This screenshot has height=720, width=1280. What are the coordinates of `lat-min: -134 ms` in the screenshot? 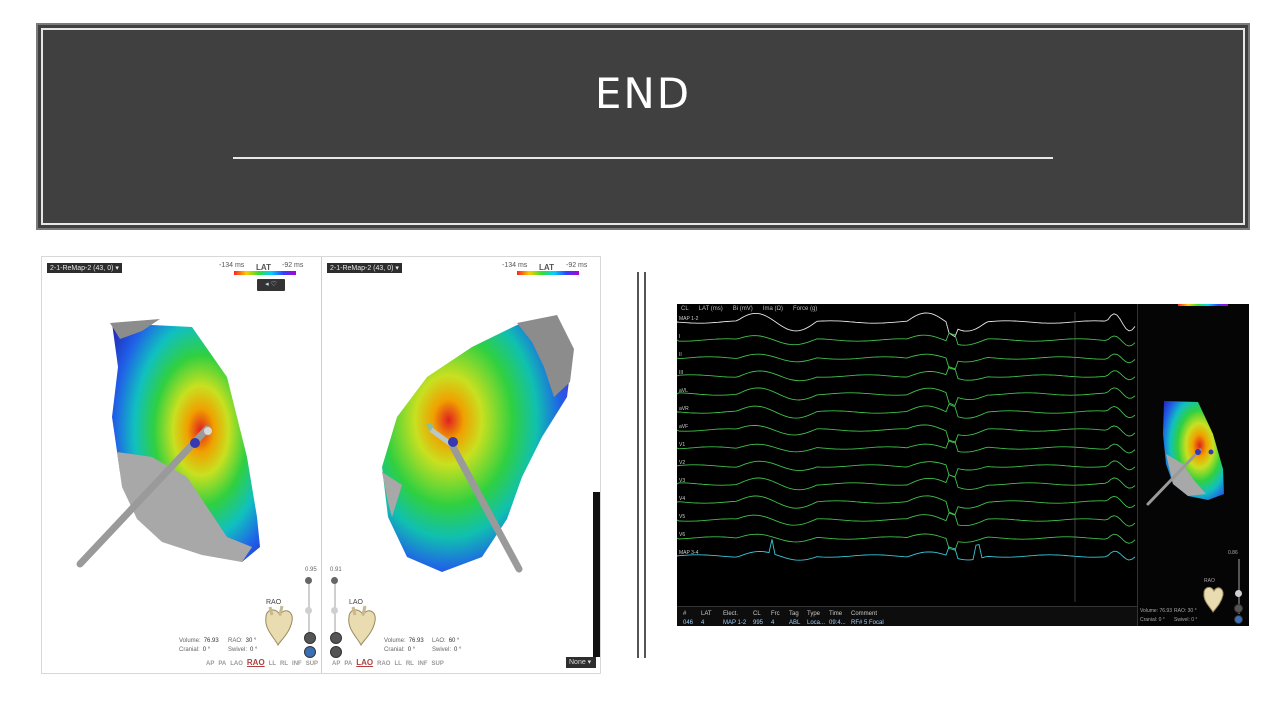 It's located at (232, 265).